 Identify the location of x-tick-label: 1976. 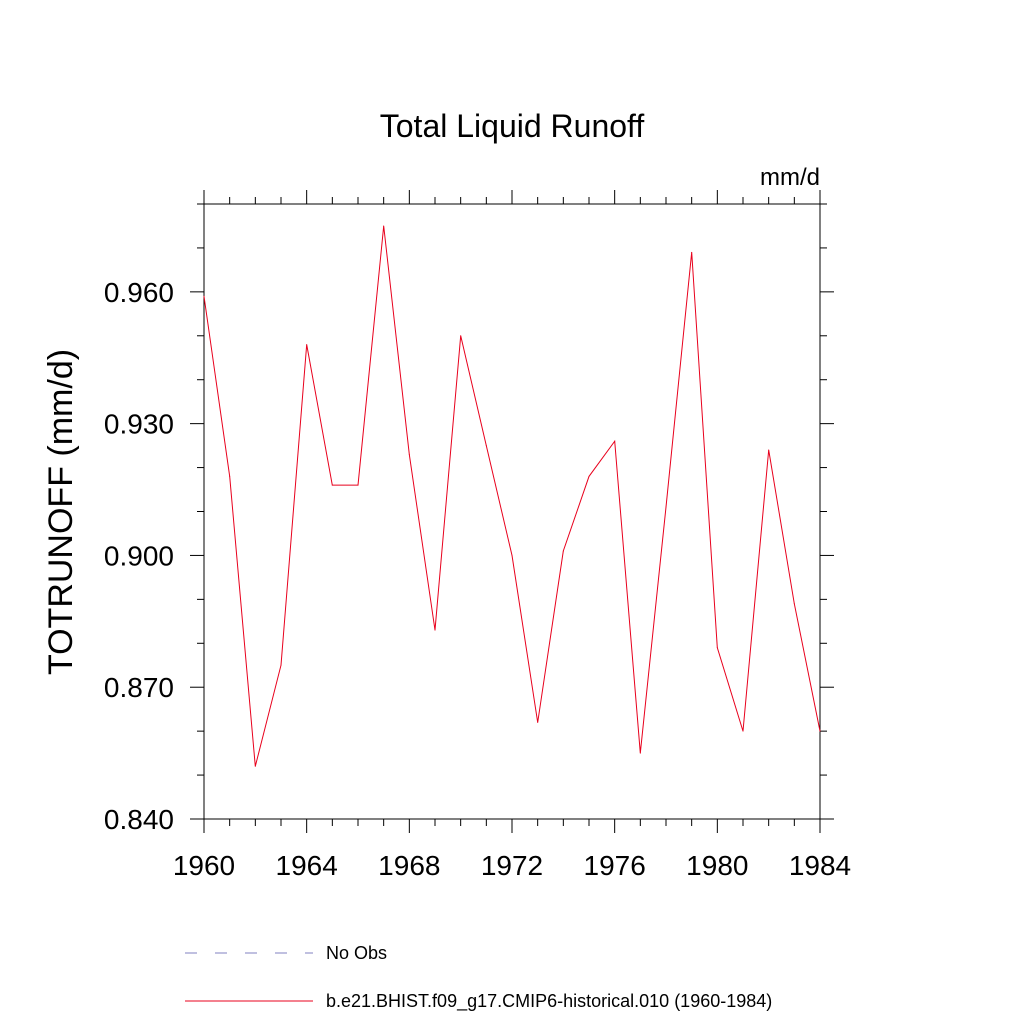
(615, 865).